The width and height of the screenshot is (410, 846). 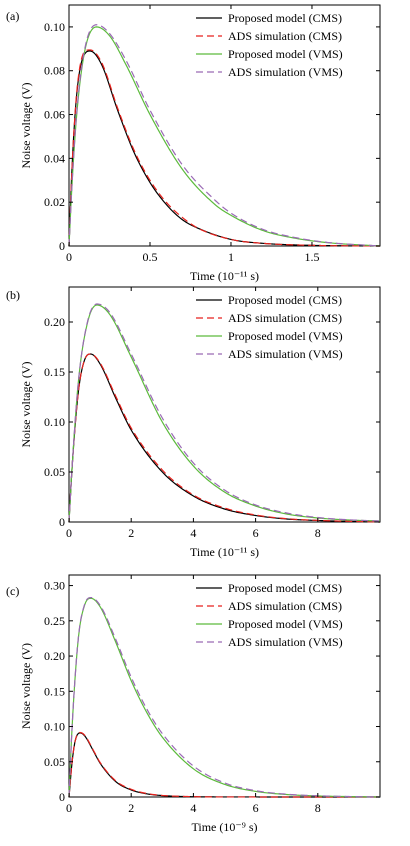 I want to click on y-tick-label: 0.08, so click(x=54, y=71).